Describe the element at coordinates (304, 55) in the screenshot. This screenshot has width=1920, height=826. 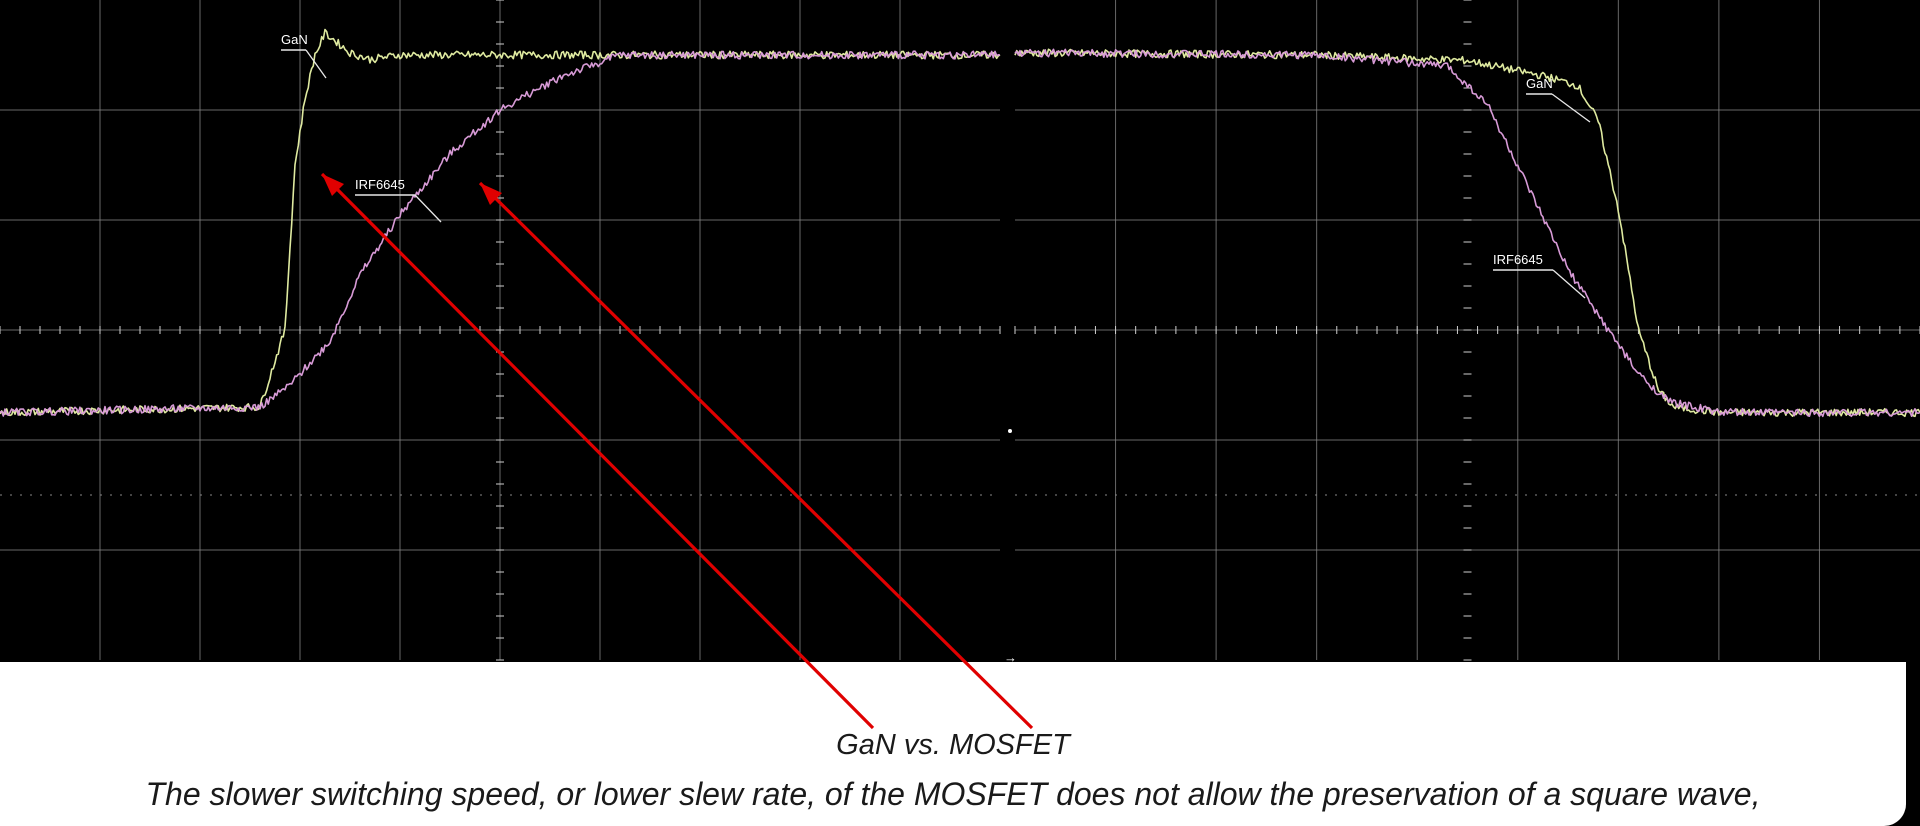
I see `label-gan-left: GaN` at that location.